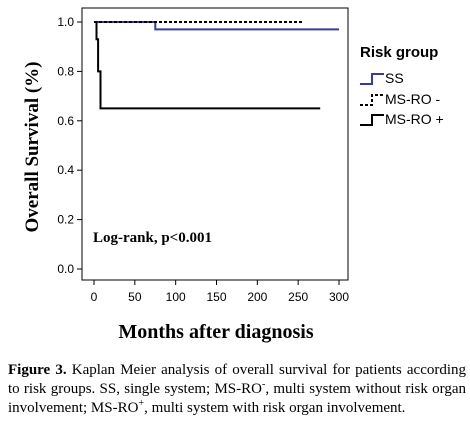 The image size is (470, 440). I want to click on x-tick-label: 250, so click(298, 297).